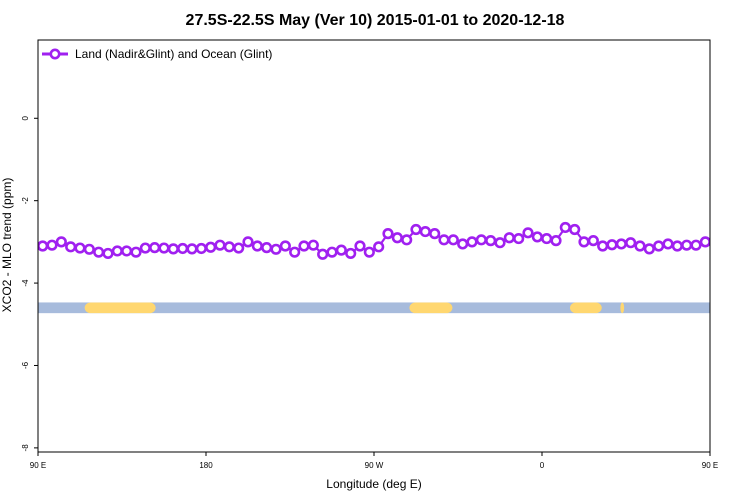  I want to click on y-axis-label: XCO2 - MLO trend (ppm), so click(7, 245).